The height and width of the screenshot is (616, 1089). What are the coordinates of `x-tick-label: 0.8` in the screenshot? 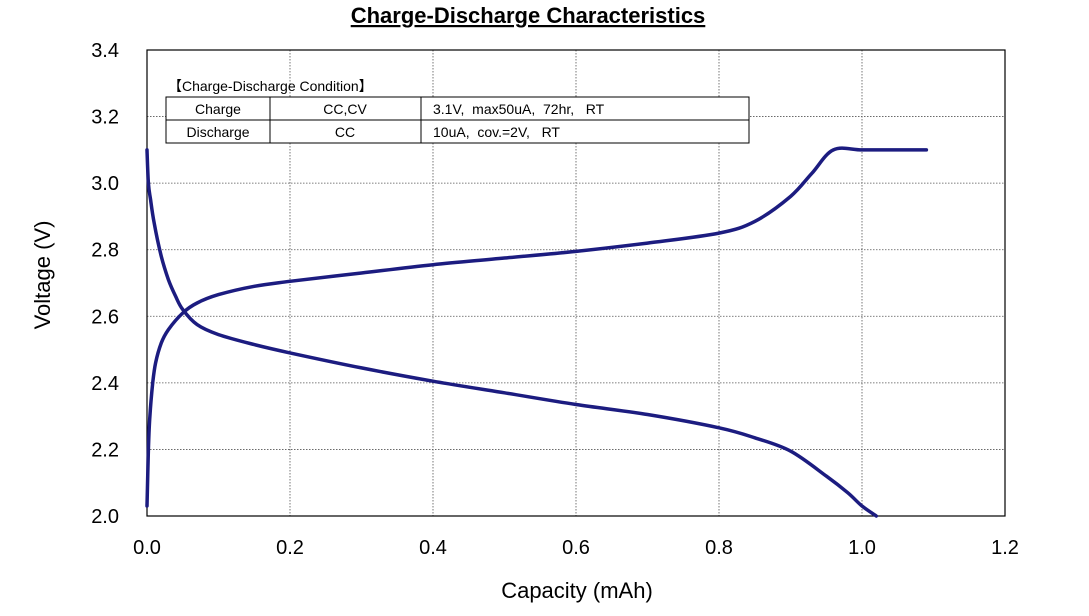 It's located at (719, 548).